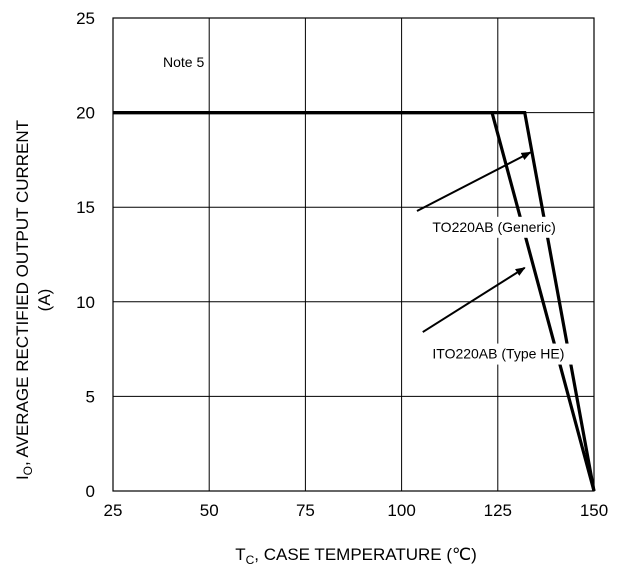 The width and height of the screenshot is (626, 569). Describe the element at coordinates (85, 113) in the screenshot. I see `y-tick-label: 20` at that location.